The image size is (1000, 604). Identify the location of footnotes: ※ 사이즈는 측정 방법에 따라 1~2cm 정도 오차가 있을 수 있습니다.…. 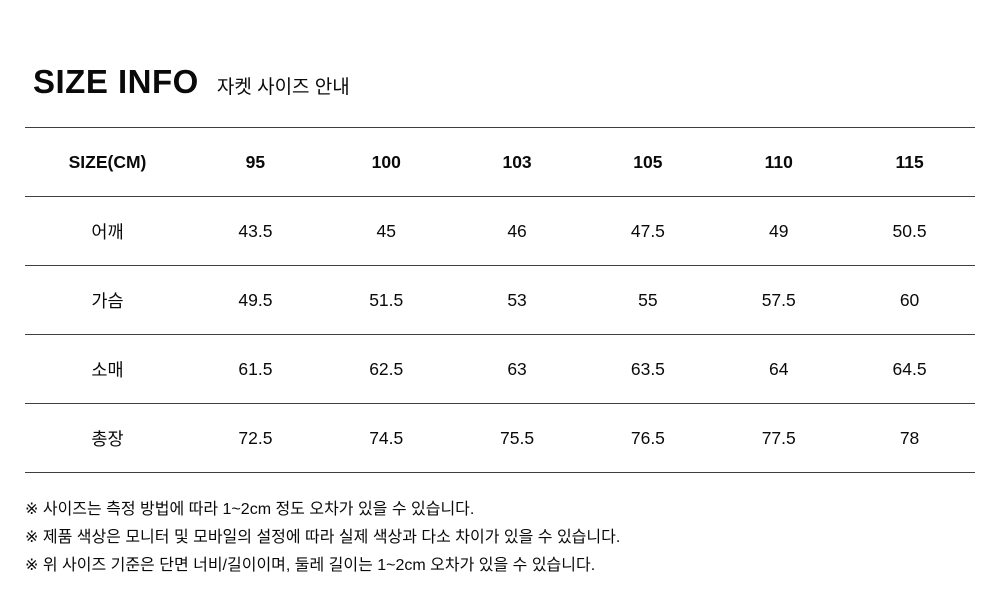
(512, 537).